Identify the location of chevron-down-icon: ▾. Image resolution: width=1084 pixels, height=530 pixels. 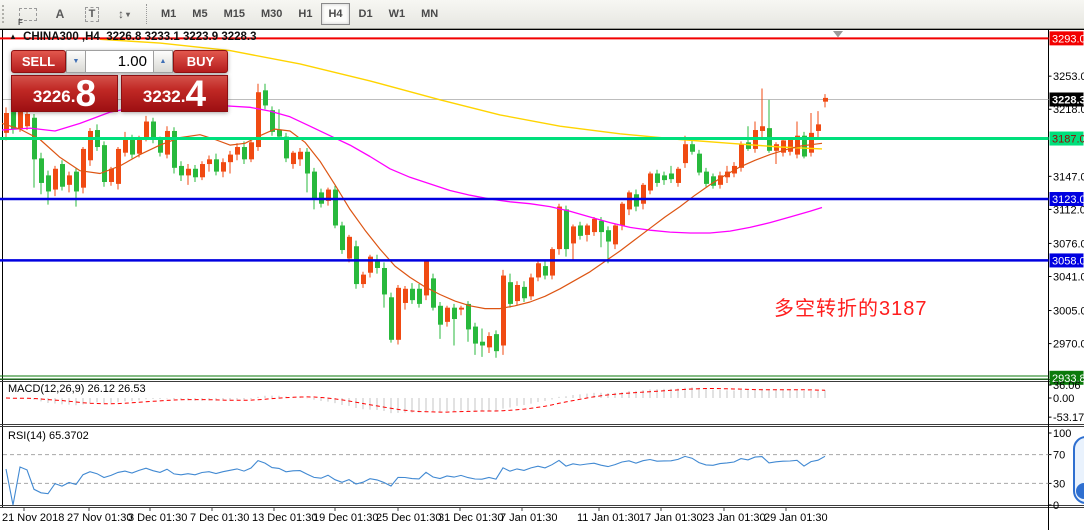
(127, 14).